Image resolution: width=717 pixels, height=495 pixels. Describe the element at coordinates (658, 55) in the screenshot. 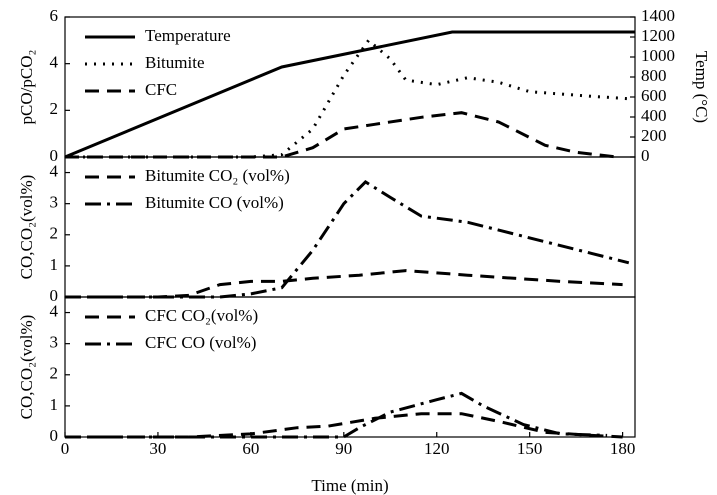

I see `y2-tick-label: 1000` at that location.